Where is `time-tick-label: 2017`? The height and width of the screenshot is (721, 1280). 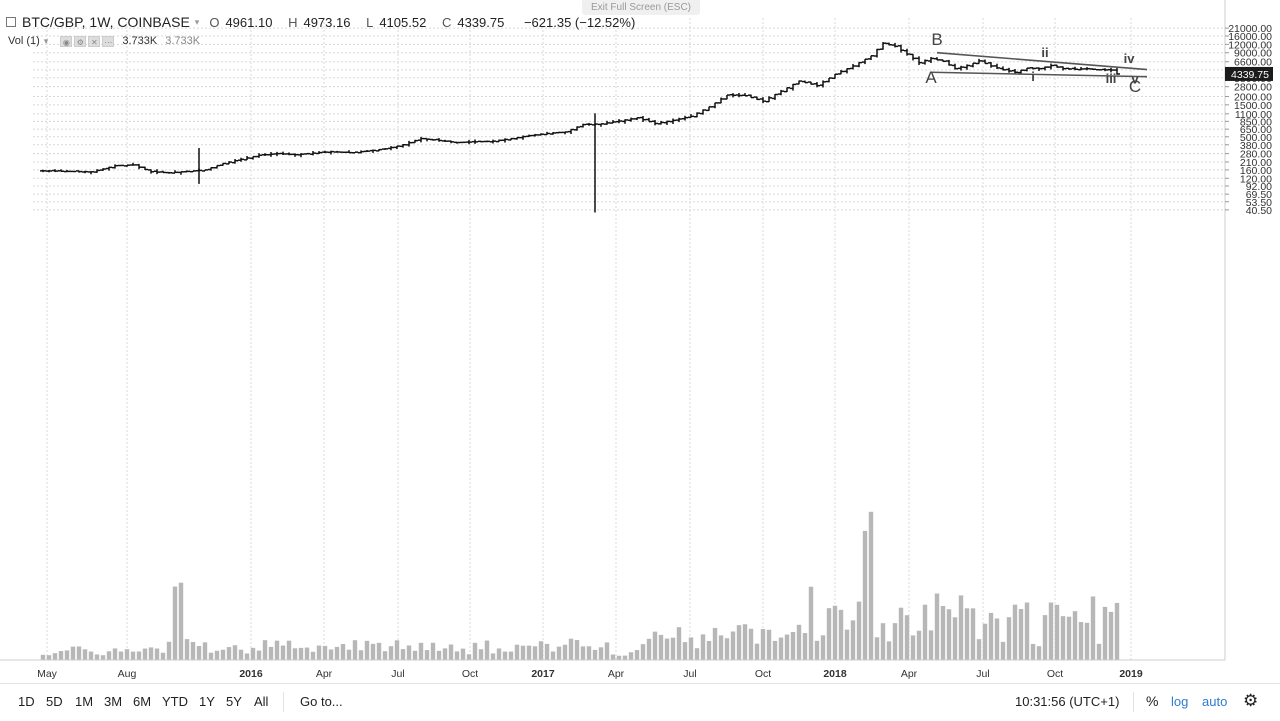
time-tick-label: 2017 is located at coordinates (543, 674).